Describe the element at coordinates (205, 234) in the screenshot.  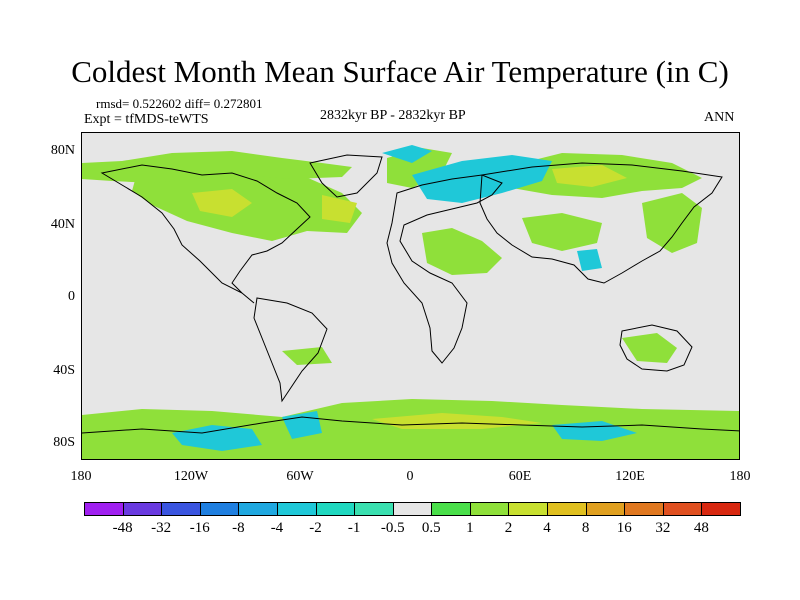
I see `coast-north-america` at that location.